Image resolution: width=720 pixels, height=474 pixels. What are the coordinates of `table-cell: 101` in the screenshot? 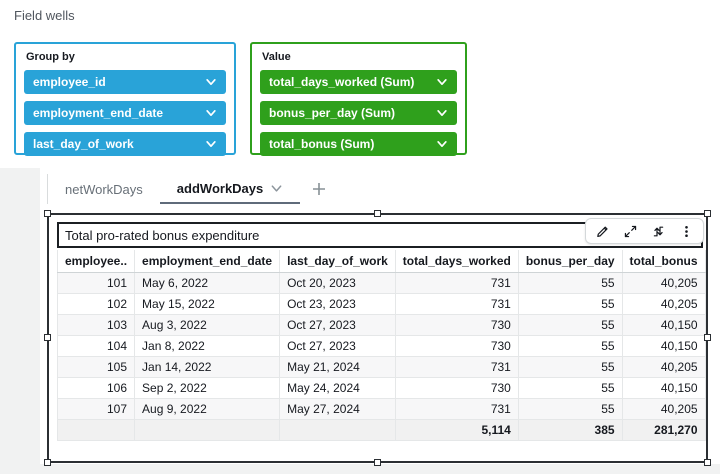 It's located at (96, 283).